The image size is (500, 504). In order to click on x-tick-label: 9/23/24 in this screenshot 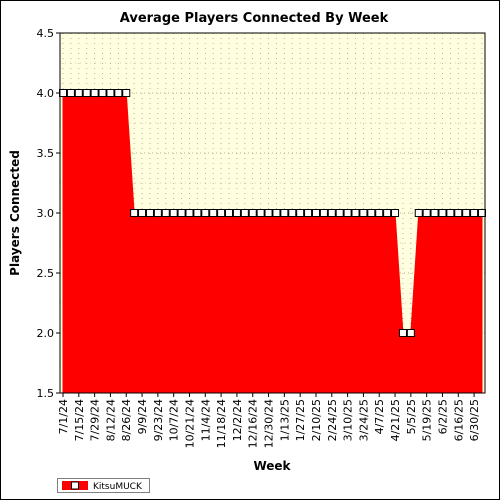, I will do `click(158, 420)`.